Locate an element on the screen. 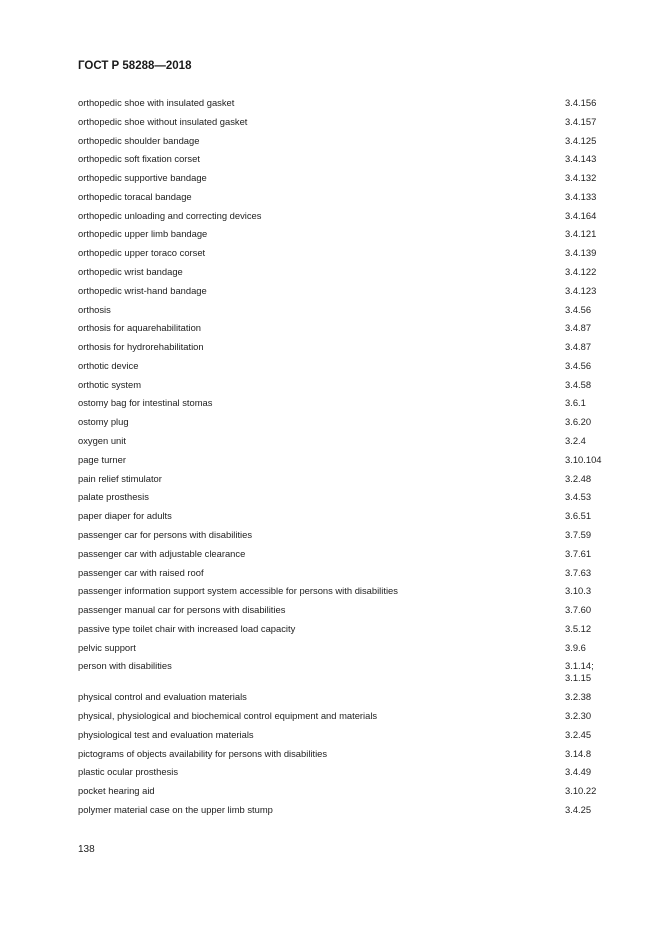 Image resolution: width=661 pixels, height=935 pixels. entry-reference: 3.2.38 is located at coordinates (578, 697).